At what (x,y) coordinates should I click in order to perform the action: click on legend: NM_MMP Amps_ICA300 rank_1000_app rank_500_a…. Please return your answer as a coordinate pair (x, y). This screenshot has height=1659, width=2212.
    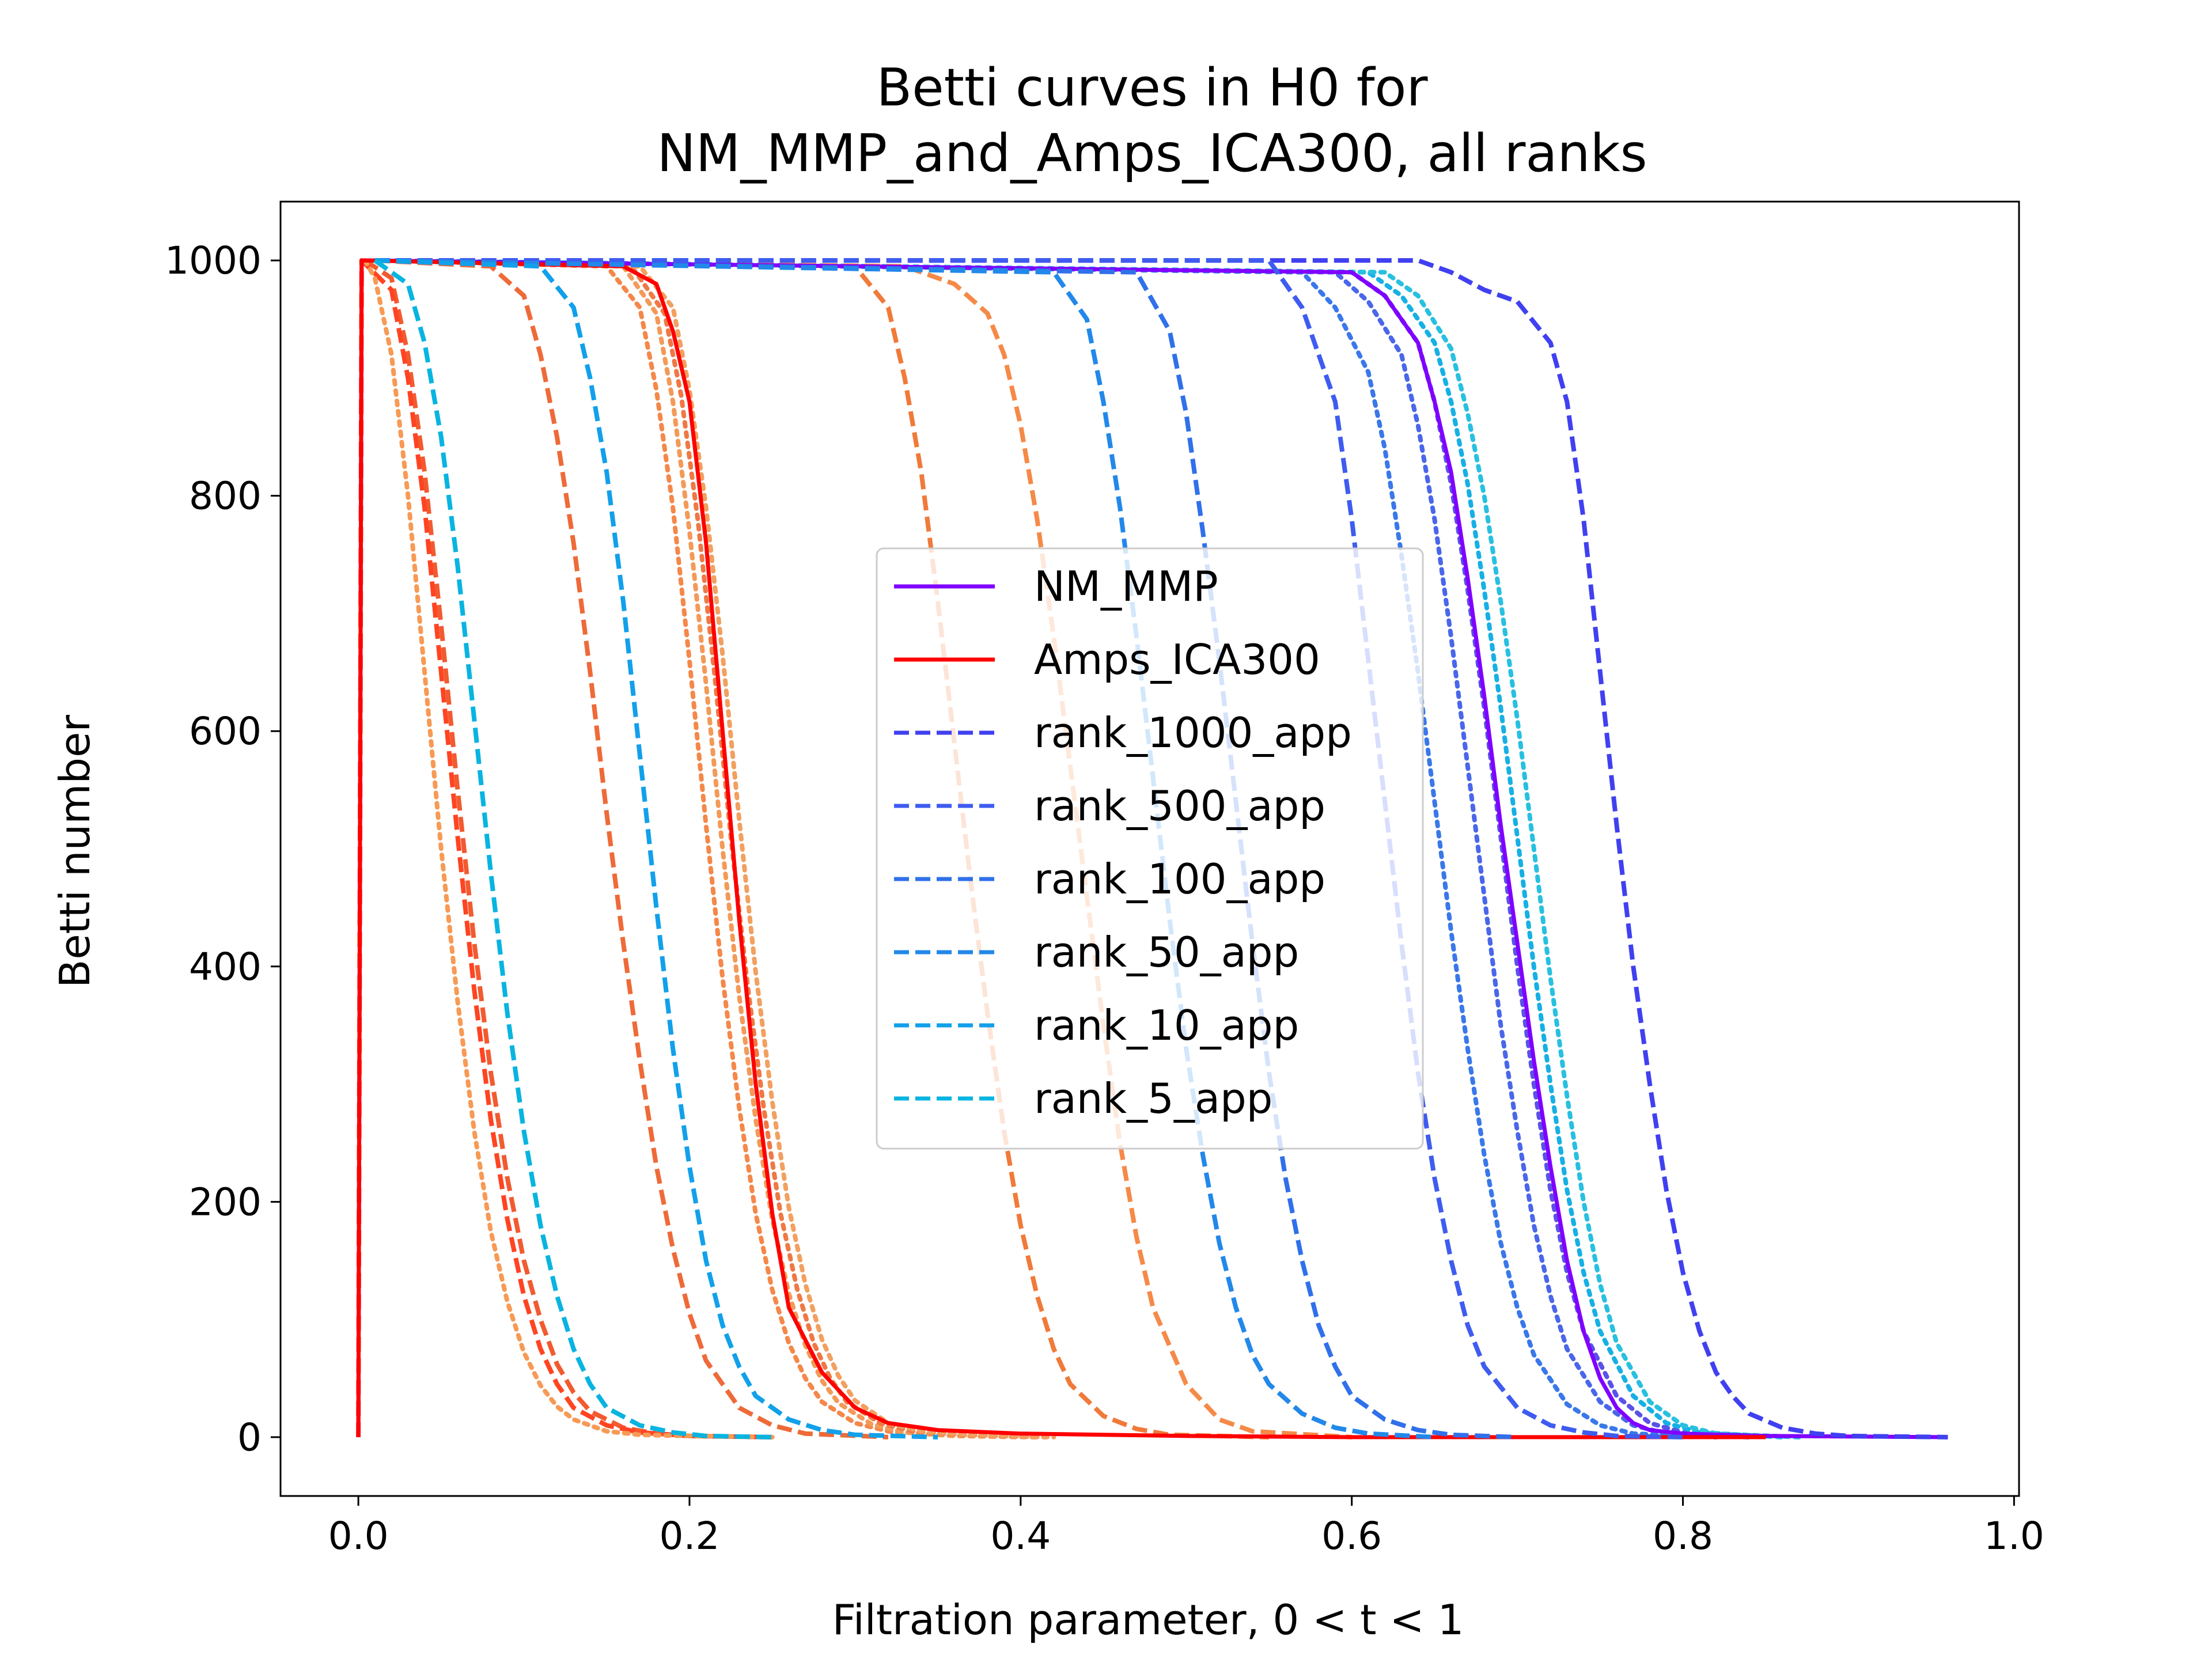
    Looking at the image, I should click on (1150, 848).